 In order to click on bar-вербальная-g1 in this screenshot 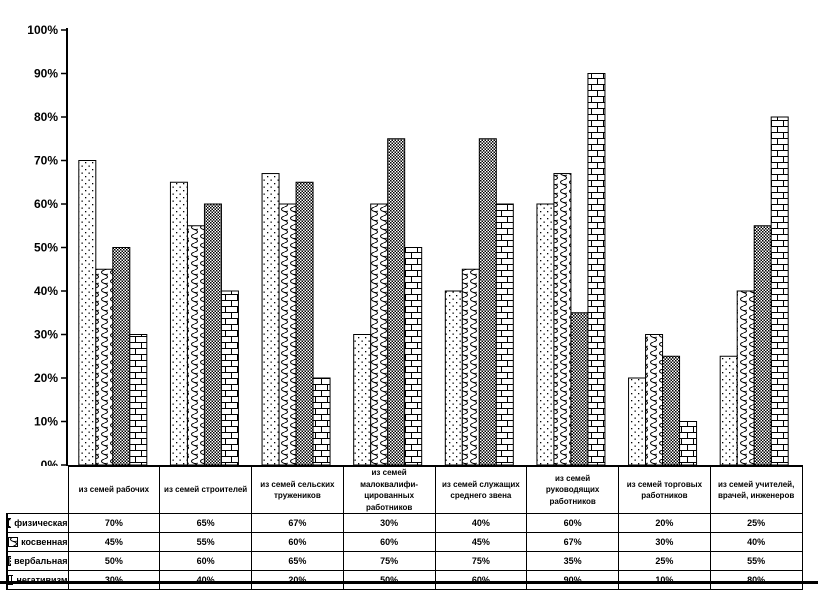, I will do `click(121, 356)`.